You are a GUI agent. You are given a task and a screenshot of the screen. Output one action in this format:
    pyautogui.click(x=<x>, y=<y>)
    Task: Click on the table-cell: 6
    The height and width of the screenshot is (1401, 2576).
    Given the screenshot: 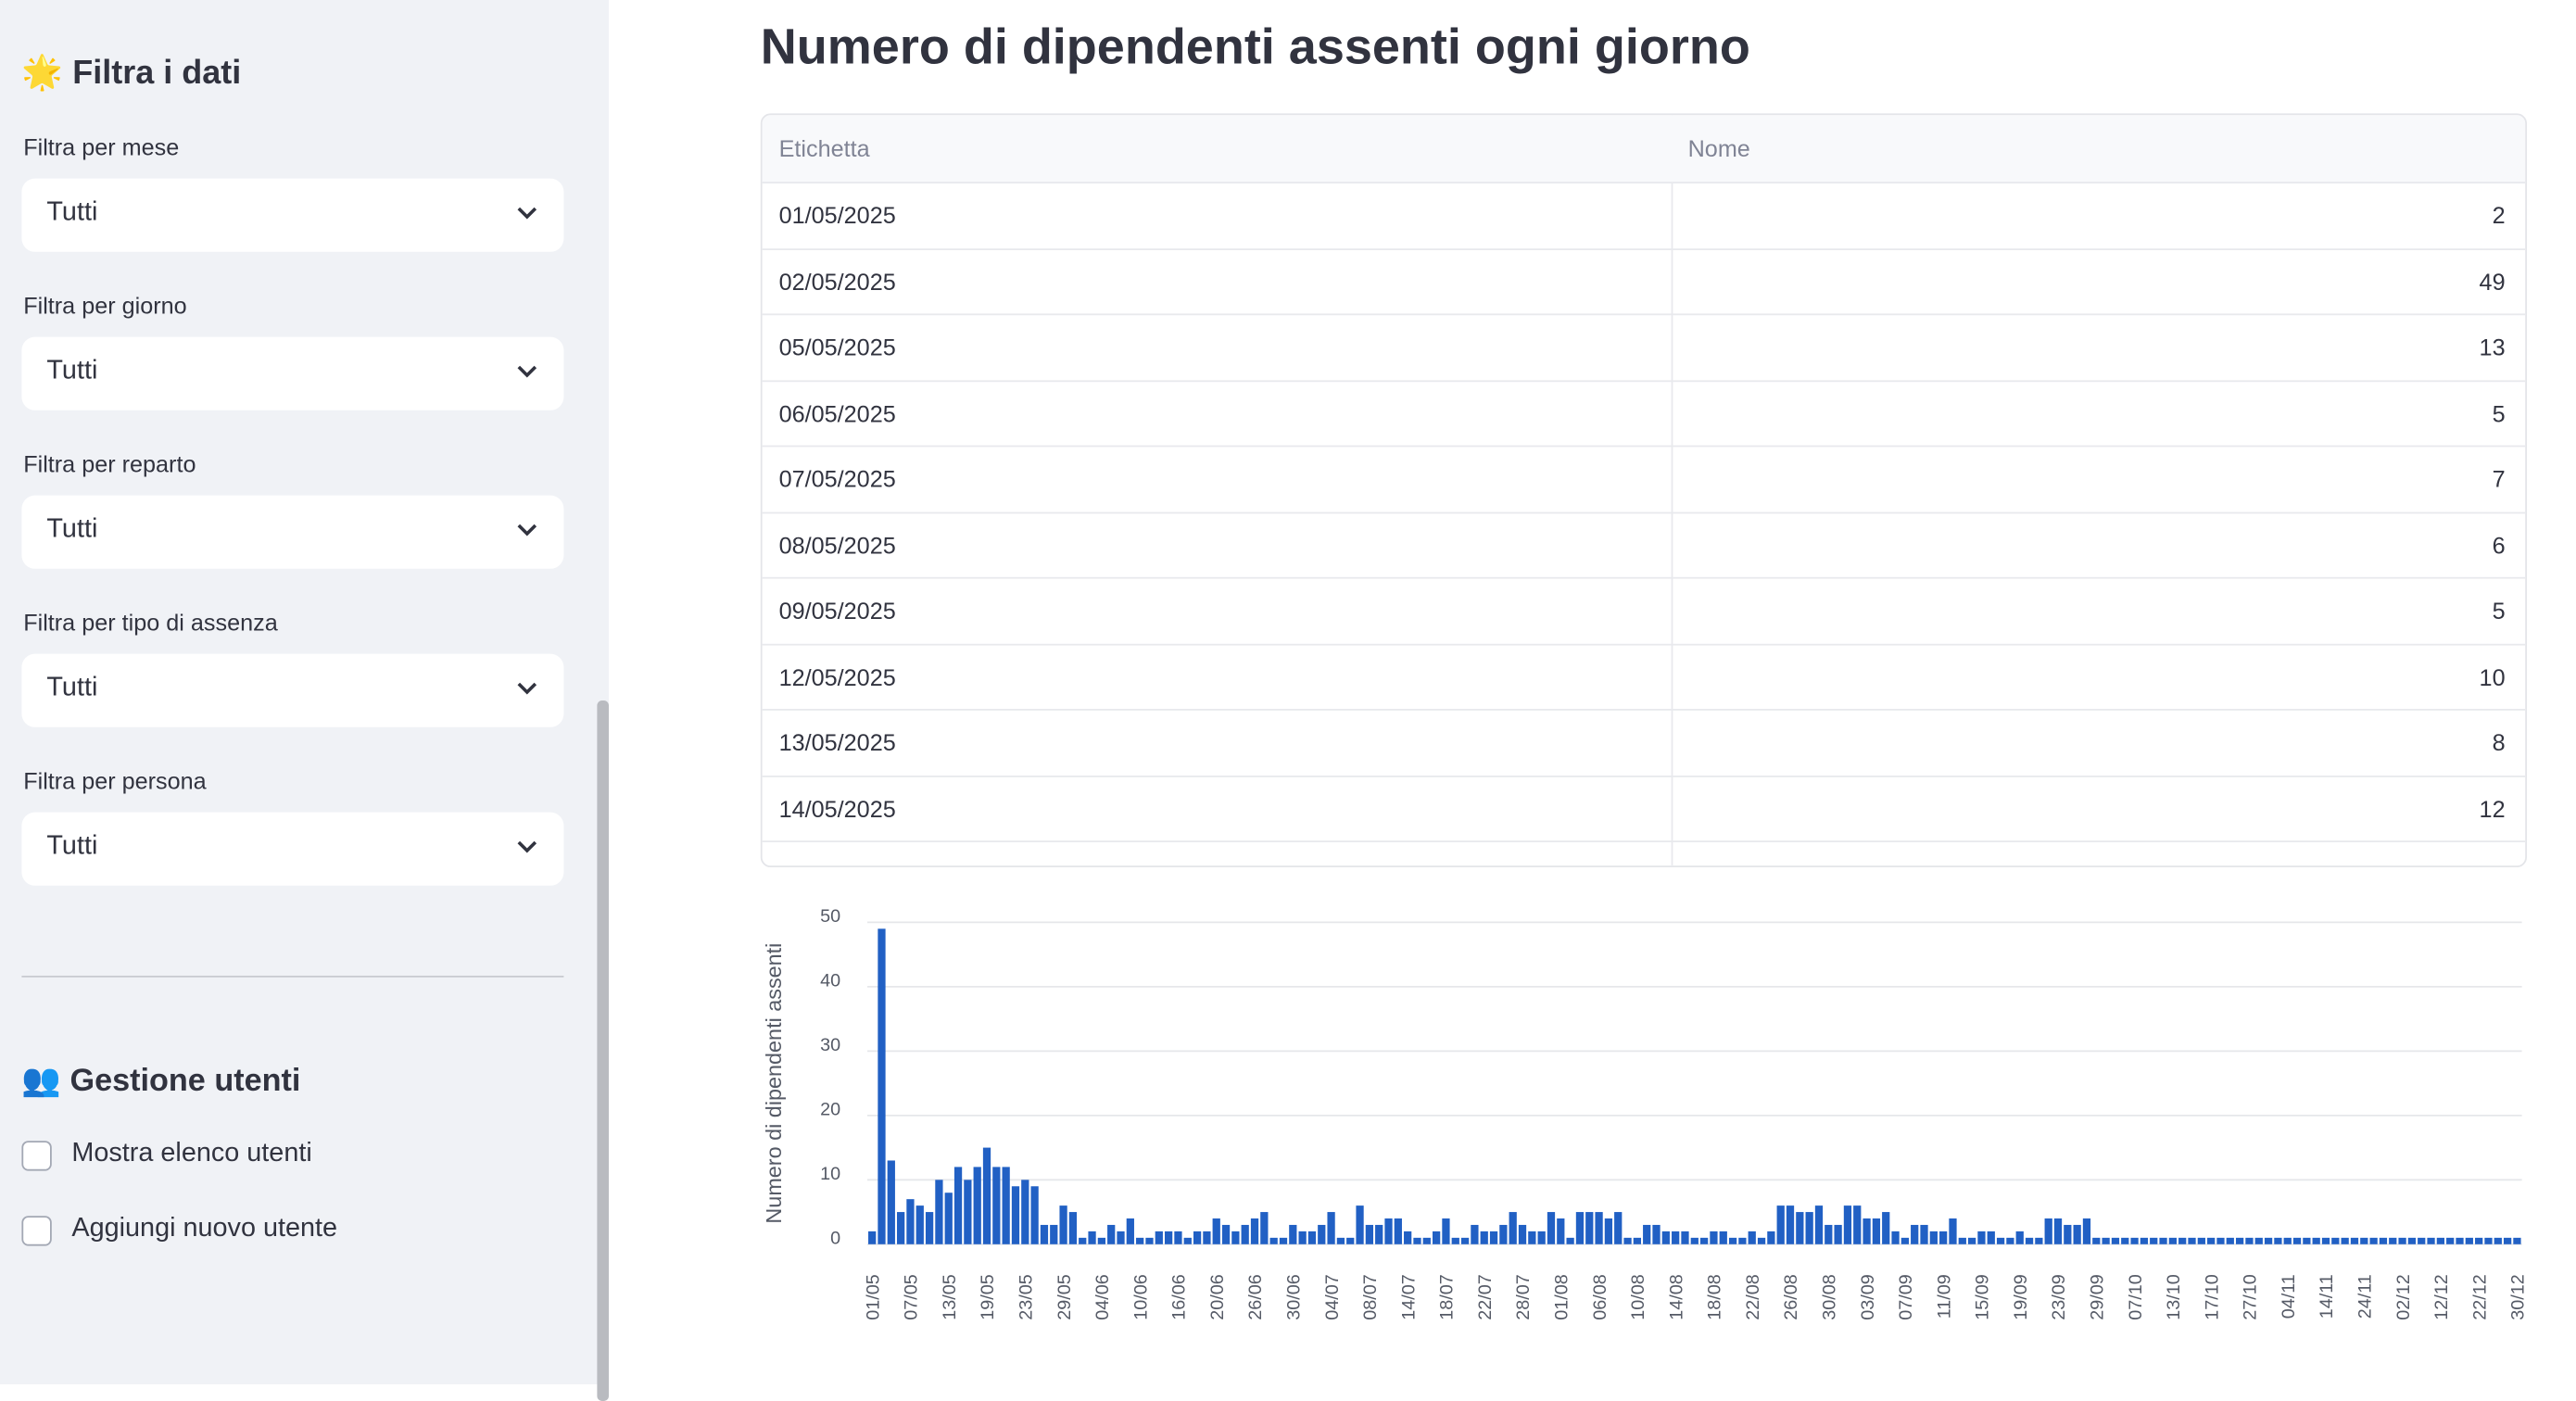 What is the action you would take?
    pyautogui.click(x=2499, y=545)
    